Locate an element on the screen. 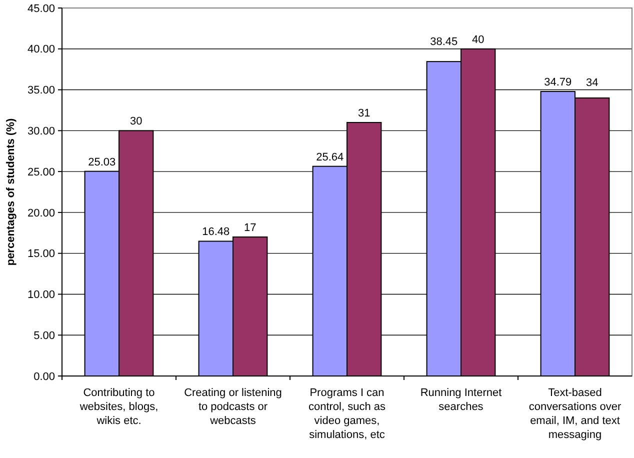 This screenshot has height=458, width=634. data-label: 17 is located at coordinates (250, 228).